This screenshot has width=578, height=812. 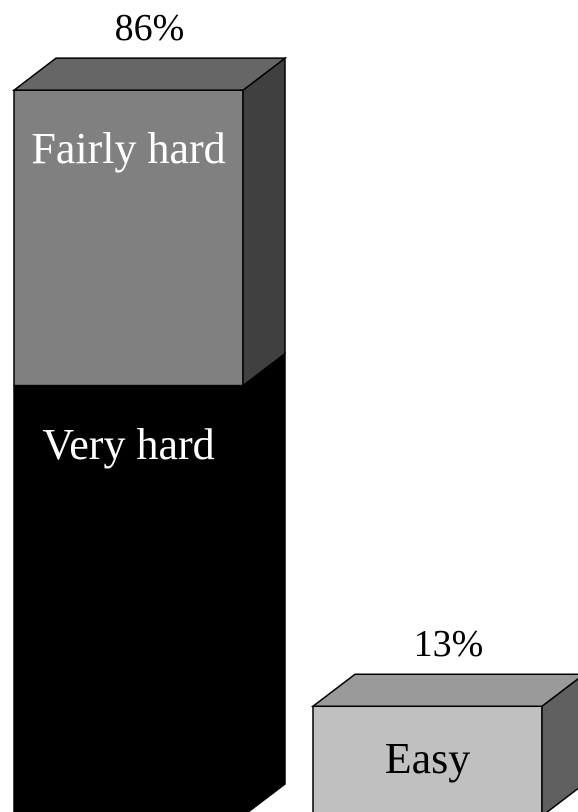 What do you see at coordinates (448, 644) in the screenshot?
I see `total-label: 13%` at bounding box center [448, 644].